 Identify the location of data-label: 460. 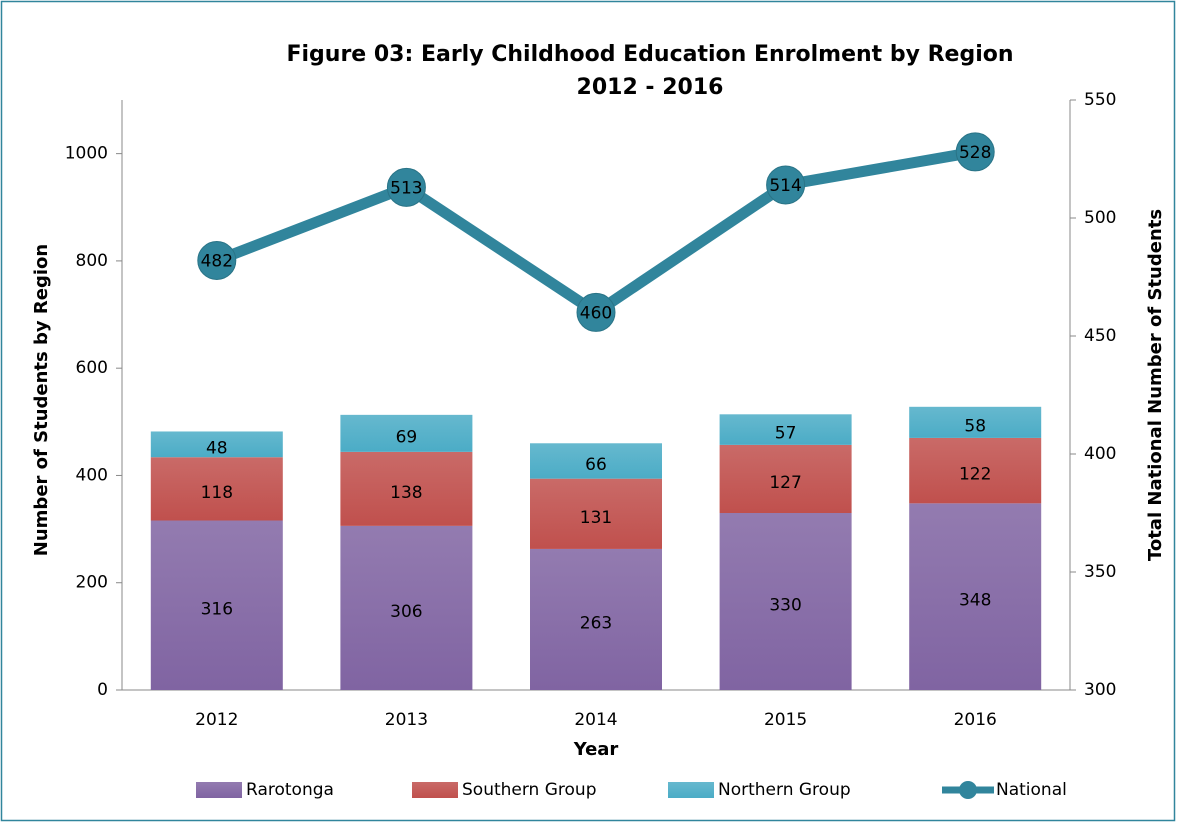
(596, 313).